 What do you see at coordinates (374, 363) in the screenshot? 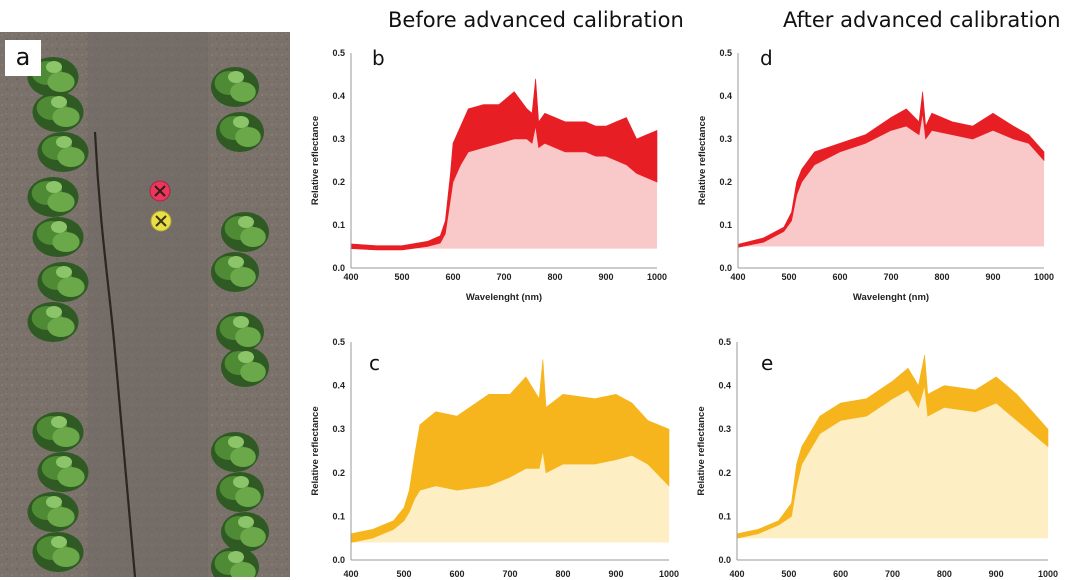
I see `panel-c-label: c` at bounding box center [374, 363].